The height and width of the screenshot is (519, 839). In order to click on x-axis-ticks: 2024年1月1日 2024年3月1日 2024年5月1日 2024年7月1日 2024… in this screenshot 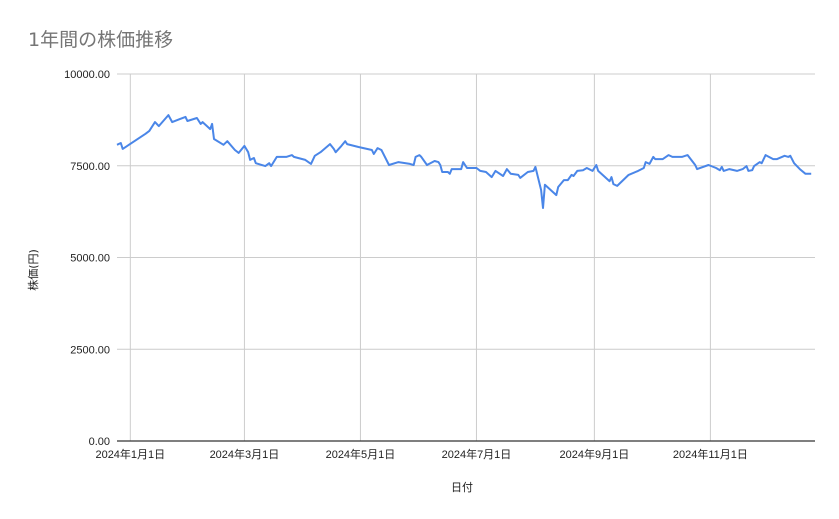, I will do `click(421, 454)`.